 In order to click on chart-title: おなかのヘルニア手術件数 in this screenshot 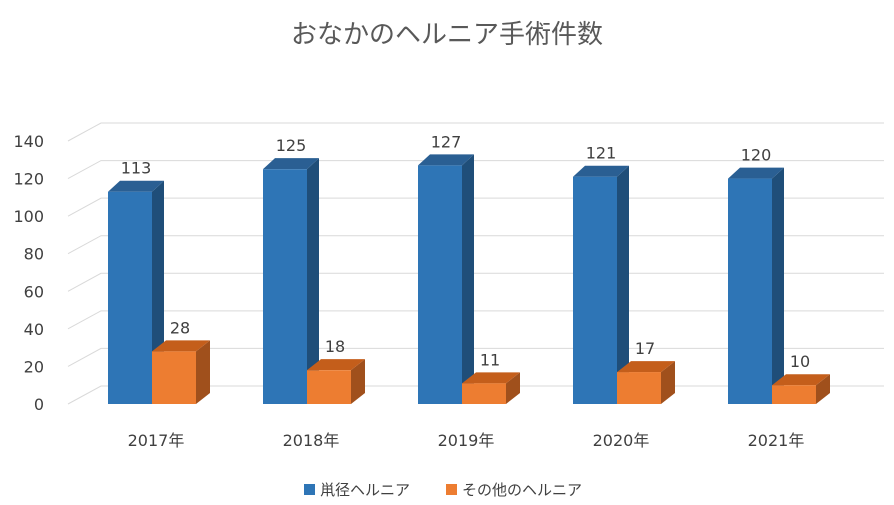, I will do `click(447, 35)`.